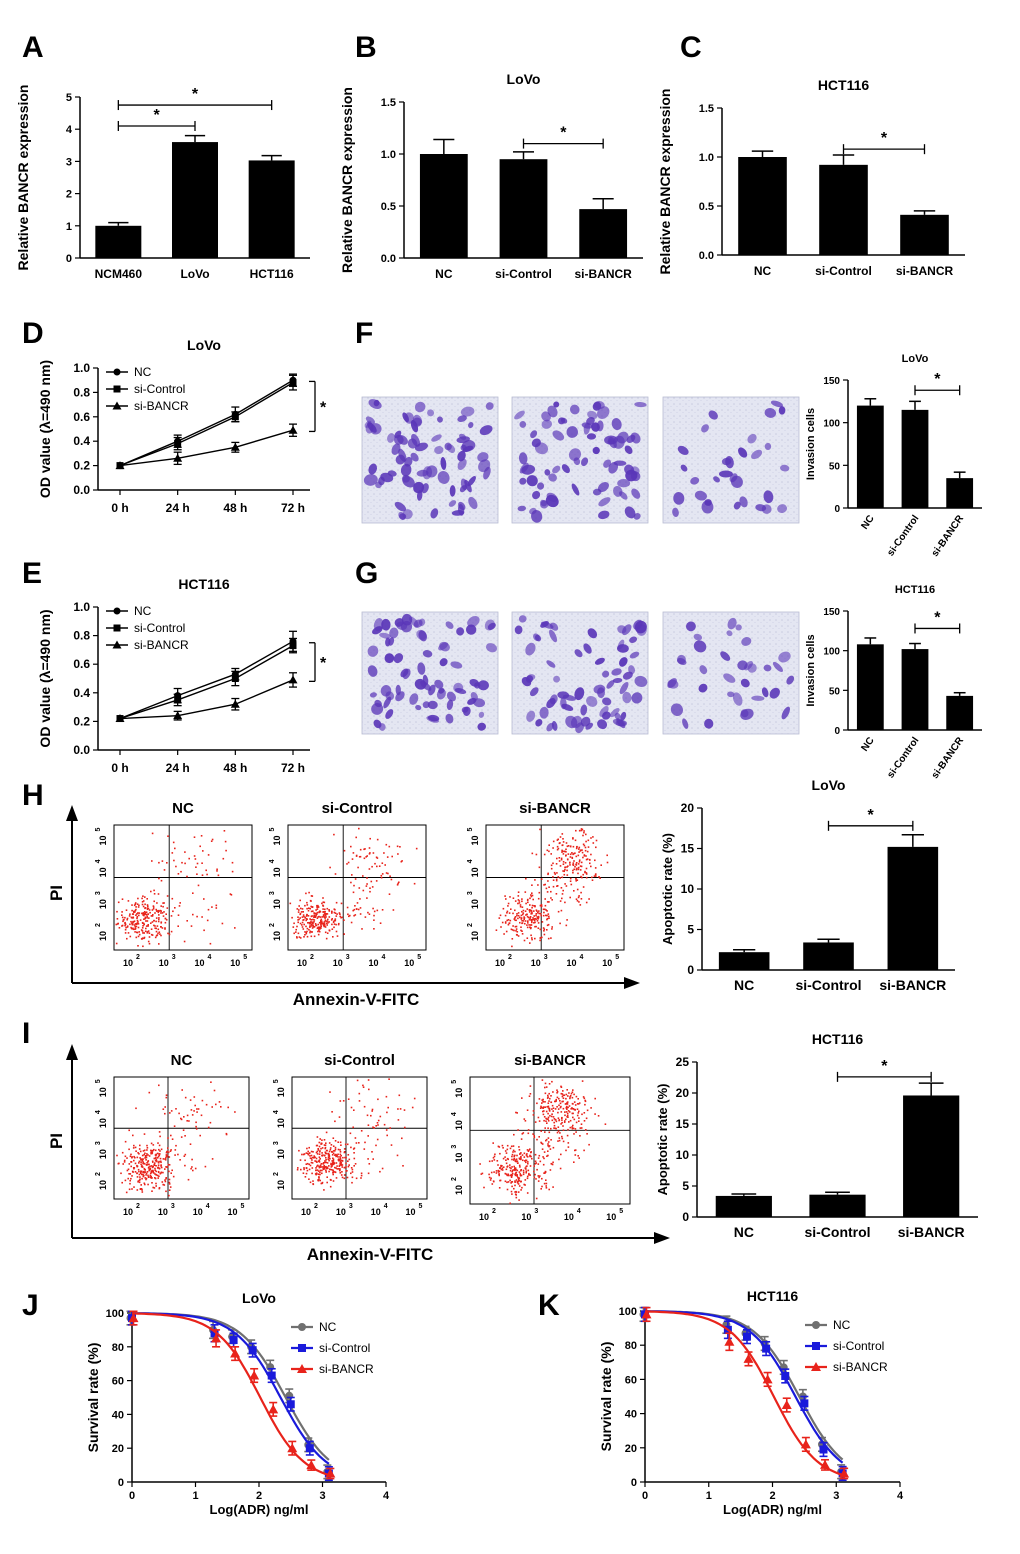  What do you see at coordinates (118, 1449) in the screenshot?
I see `y-tick-label: 20` at bounding box center [118, 1449].